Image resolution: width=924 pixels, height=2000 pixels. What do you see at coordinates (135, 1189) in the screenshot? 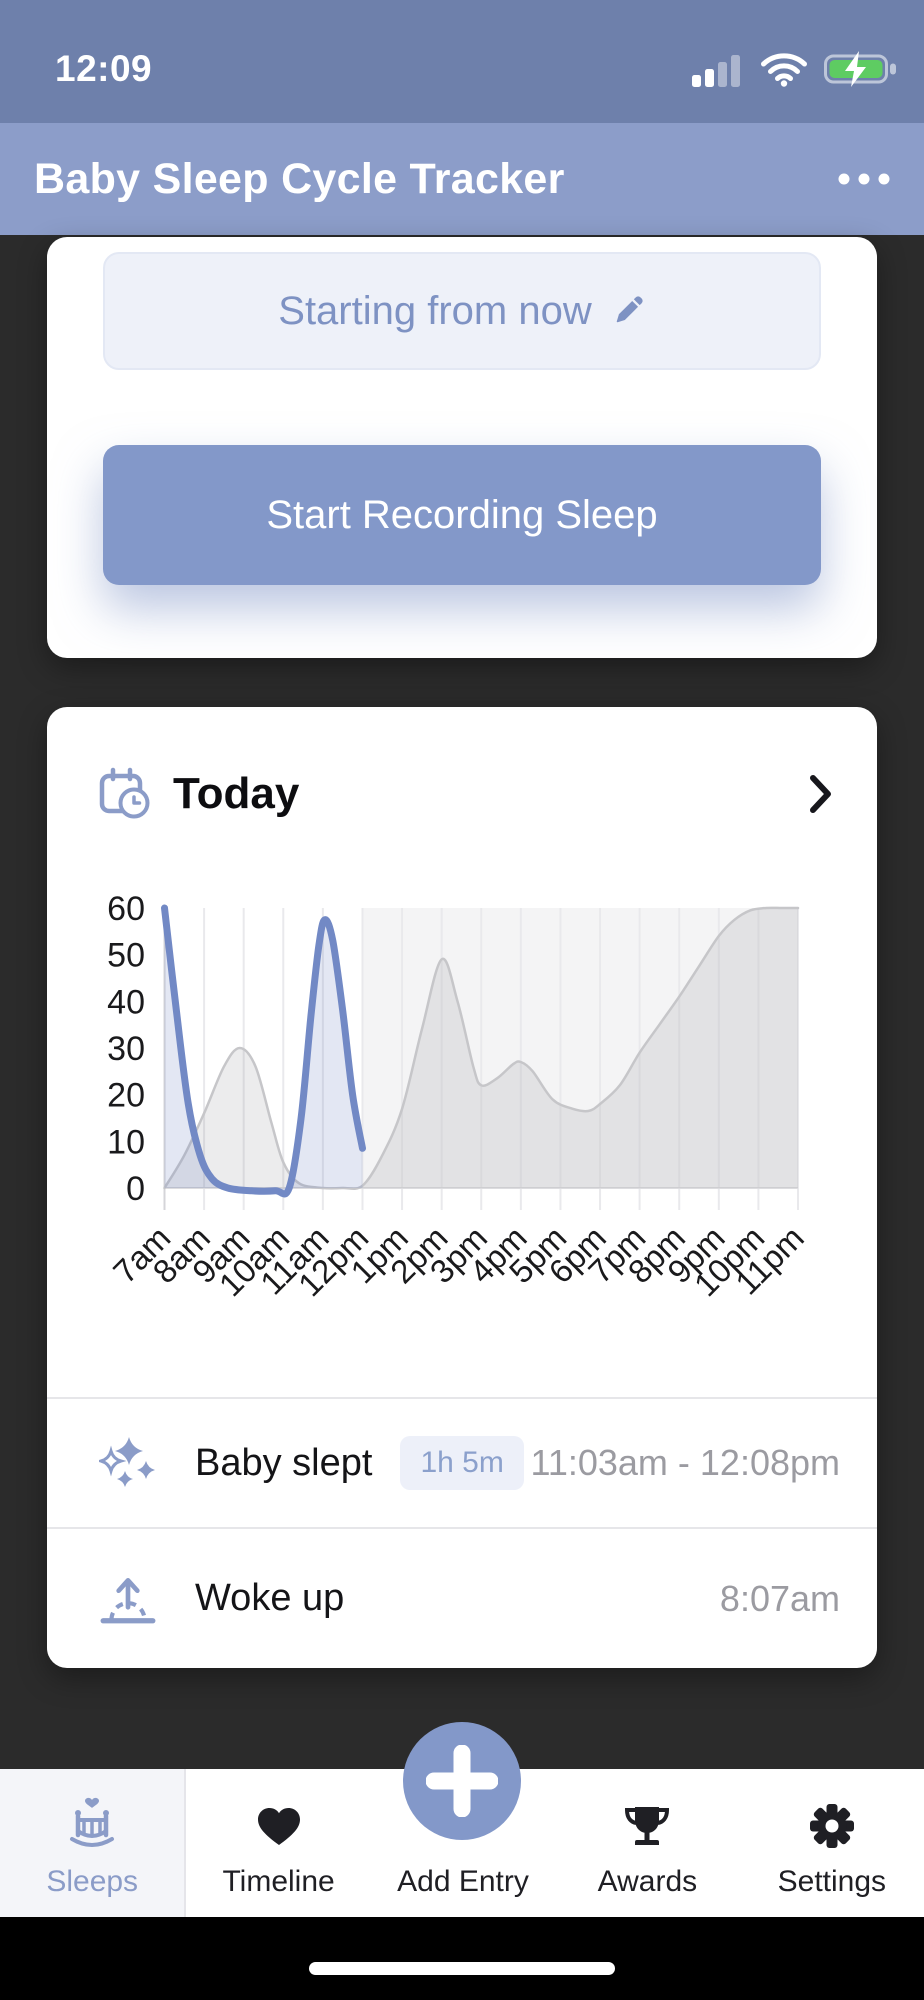
I see `svg-text: 0` at bounding box center [135, 1189].